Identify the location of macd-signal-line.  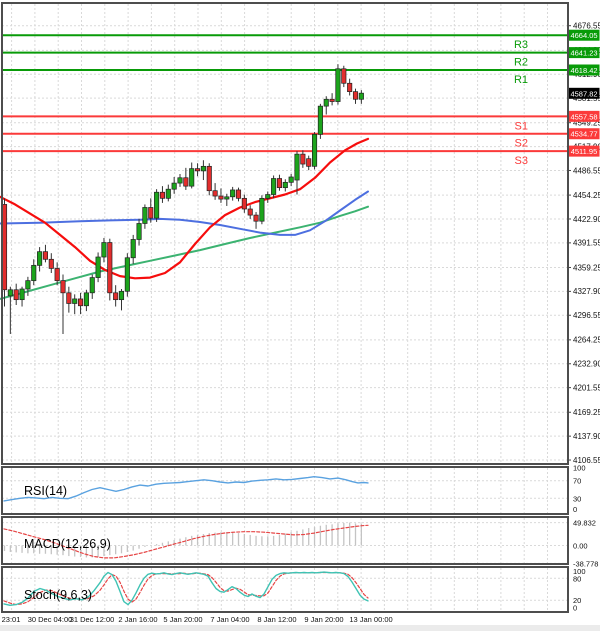
(186, 541).